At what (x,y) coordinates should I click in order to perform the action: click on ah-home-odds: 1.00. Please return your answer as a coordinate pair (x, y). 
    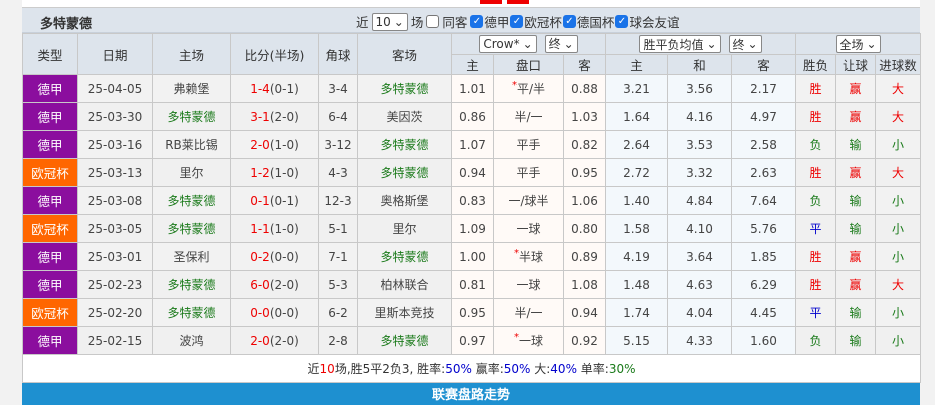
    Looking at the image, I should click on (472, 256).